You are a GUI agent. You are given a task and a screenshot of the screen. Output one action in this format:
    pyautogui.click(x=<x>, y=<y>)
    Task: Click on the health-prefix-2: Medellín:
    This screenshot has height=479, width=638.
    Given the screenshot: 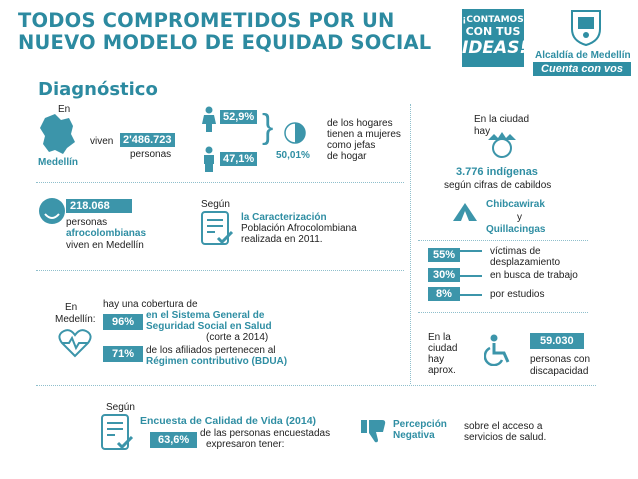 What is the action you would take?
    pyautogui.click(x=75, y=319)
    